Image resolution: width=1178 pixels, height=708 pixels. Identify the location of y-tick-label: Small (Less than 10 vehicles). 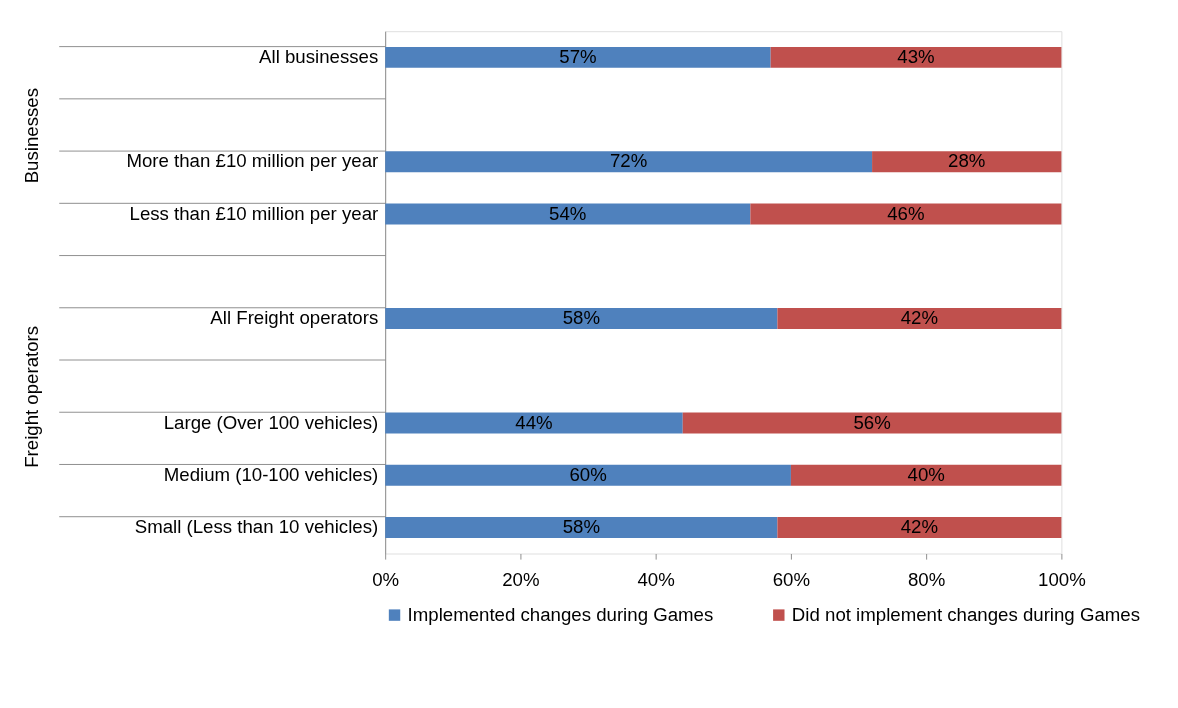
(256, 527).